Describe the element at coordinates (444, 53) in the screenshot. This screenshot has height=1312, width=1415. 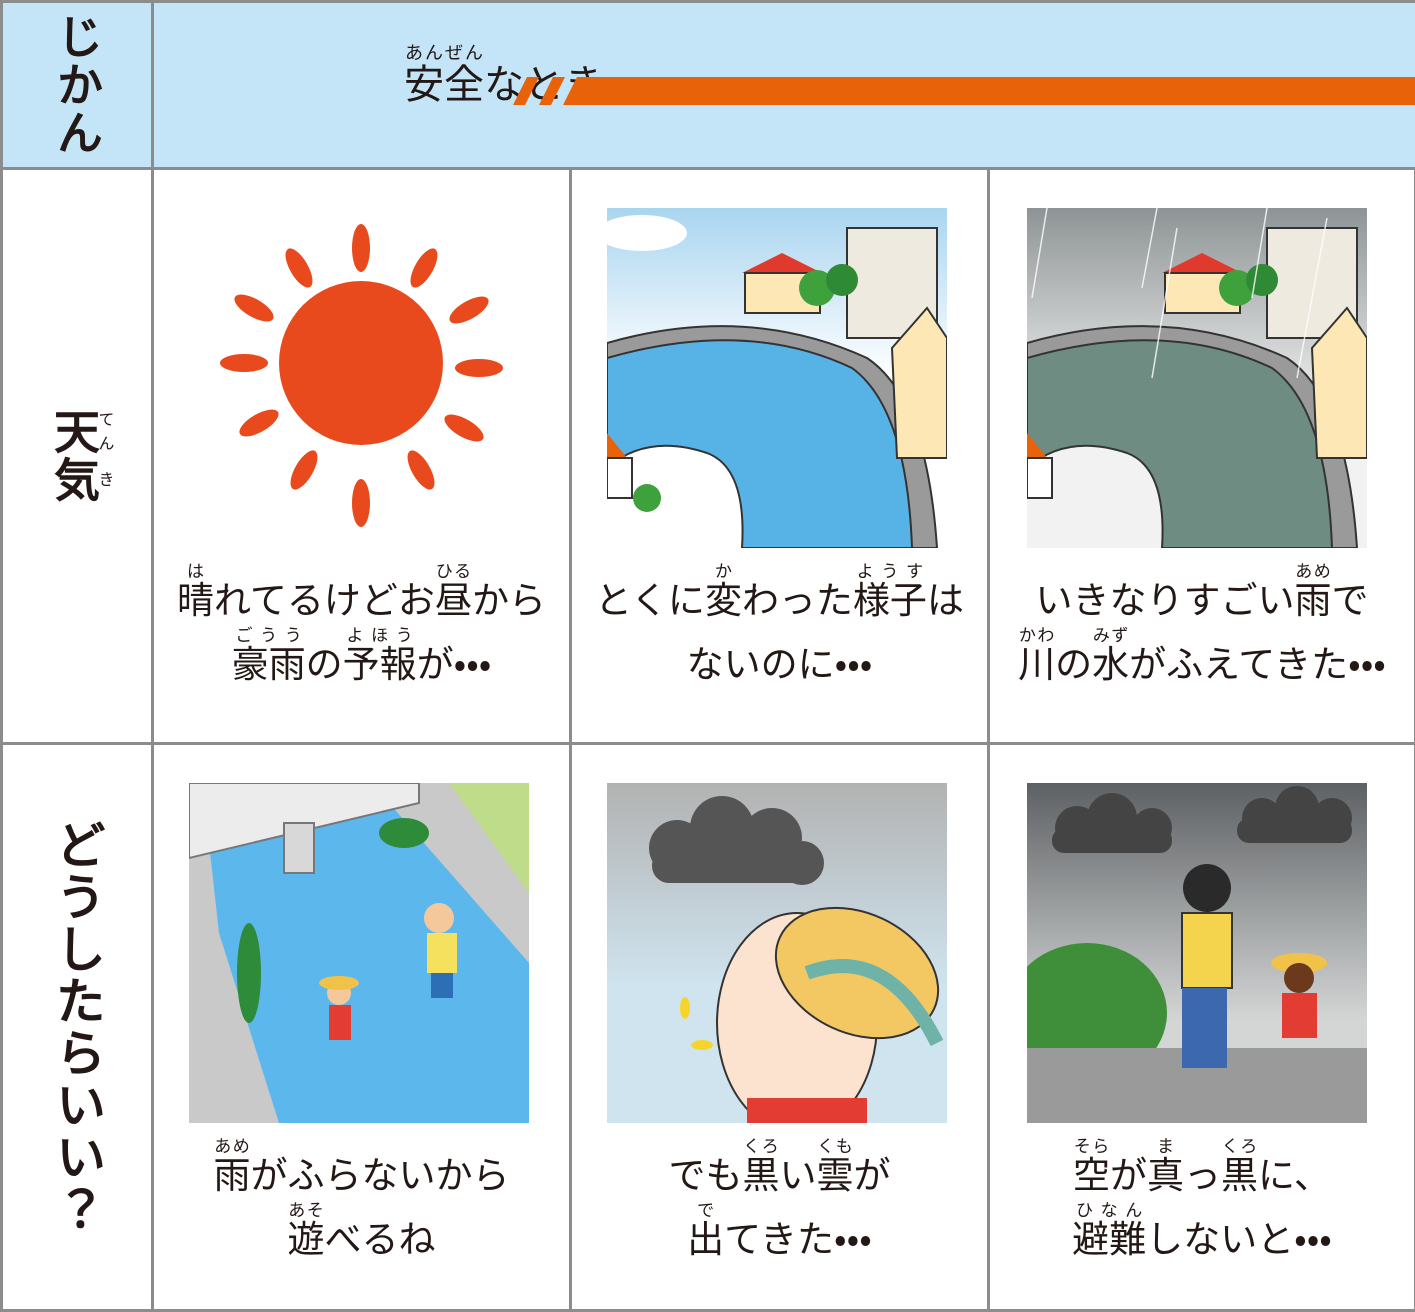
I see `furigana: あんぜん` at that location.